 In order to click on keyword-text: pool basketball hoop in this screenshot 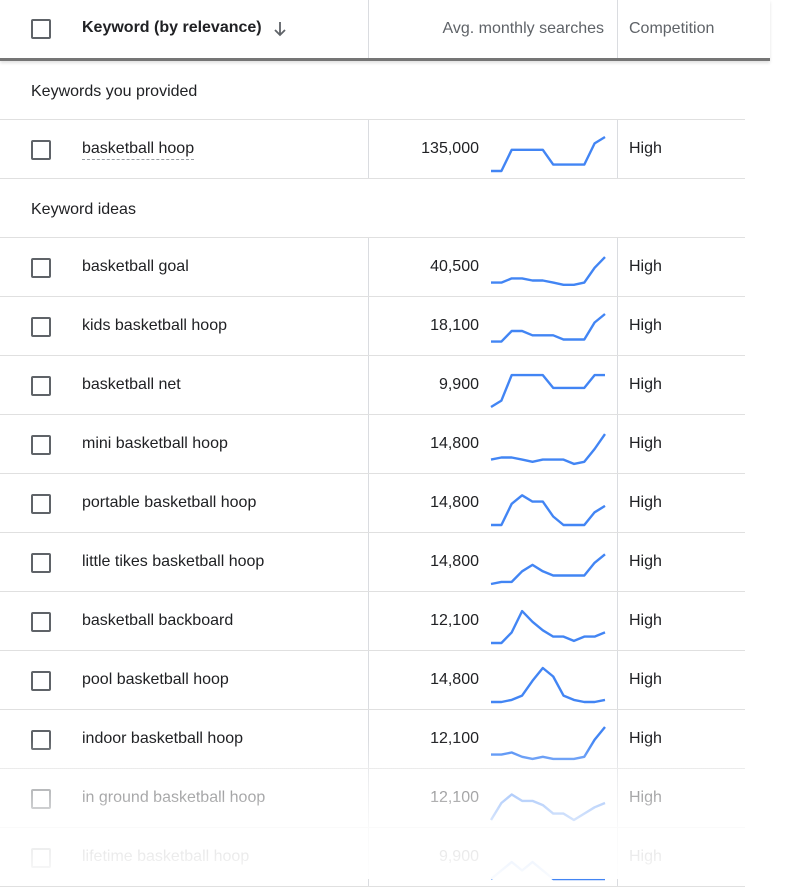, I will do `click(155, 679)`.